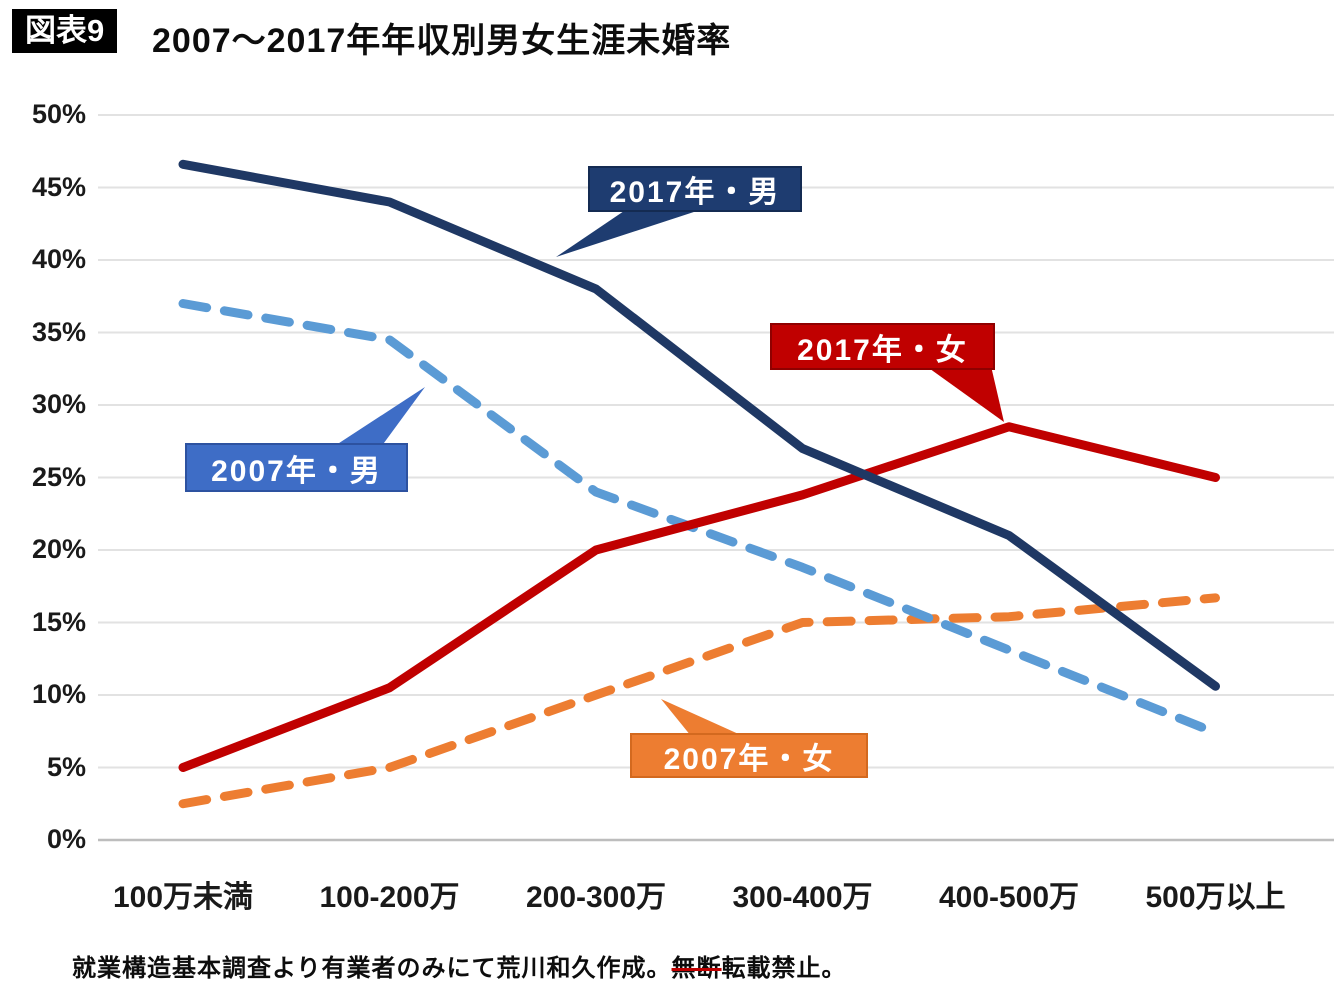 The image size is (1340, 990). I want to click on y-axis-tick-label: 0%, so click(66, 838).